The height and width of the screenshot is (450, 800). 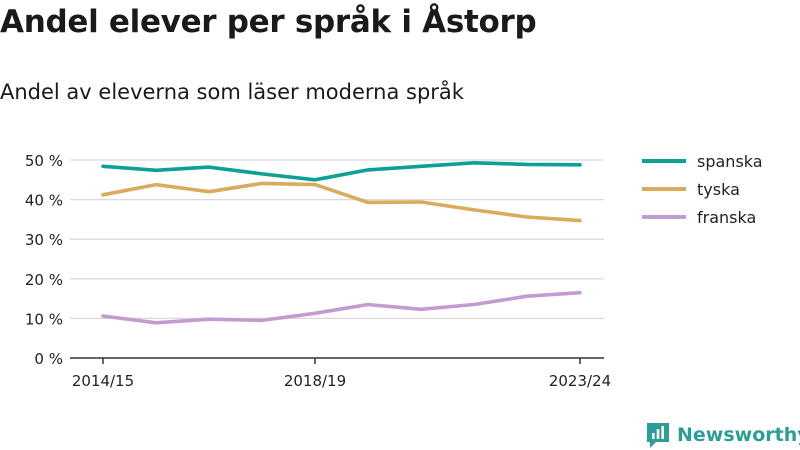 I want to click on y-axis-ticks: 0 % 10 % 20 % 30 % 40 % 50 %, so click(x=44, y=260).